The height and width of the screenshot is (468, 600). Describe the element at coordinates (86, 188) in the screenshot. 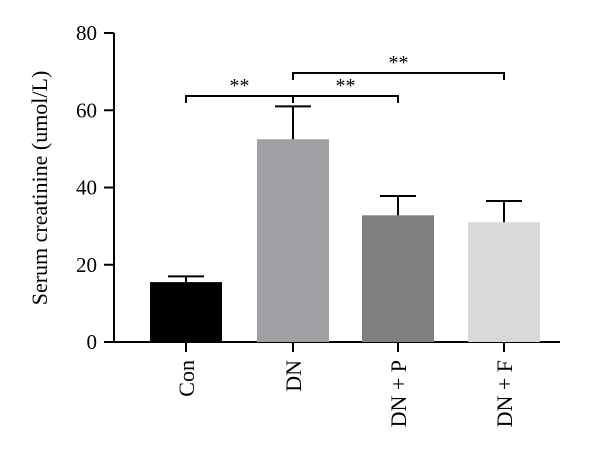

I see `y-tick-label: 40` at that location.